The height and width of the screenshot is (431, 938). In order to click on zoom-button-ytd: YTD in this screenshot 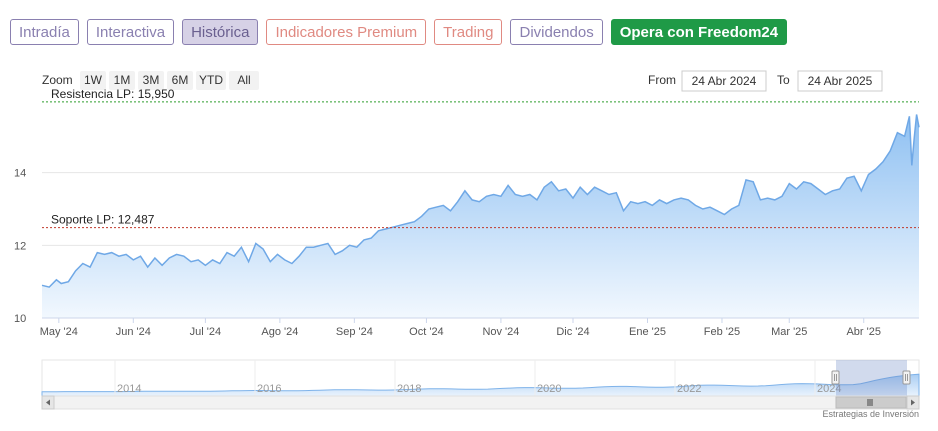, I will do `click(211, 80)`.